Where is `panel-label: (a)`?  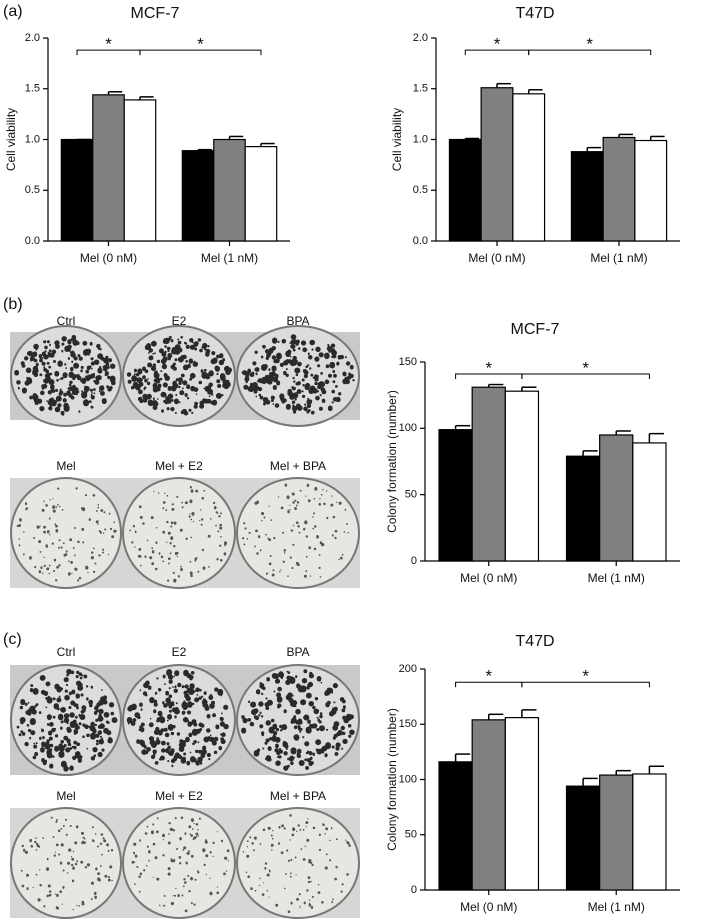 panel-label: (a) is located at coordinates (13, 11).